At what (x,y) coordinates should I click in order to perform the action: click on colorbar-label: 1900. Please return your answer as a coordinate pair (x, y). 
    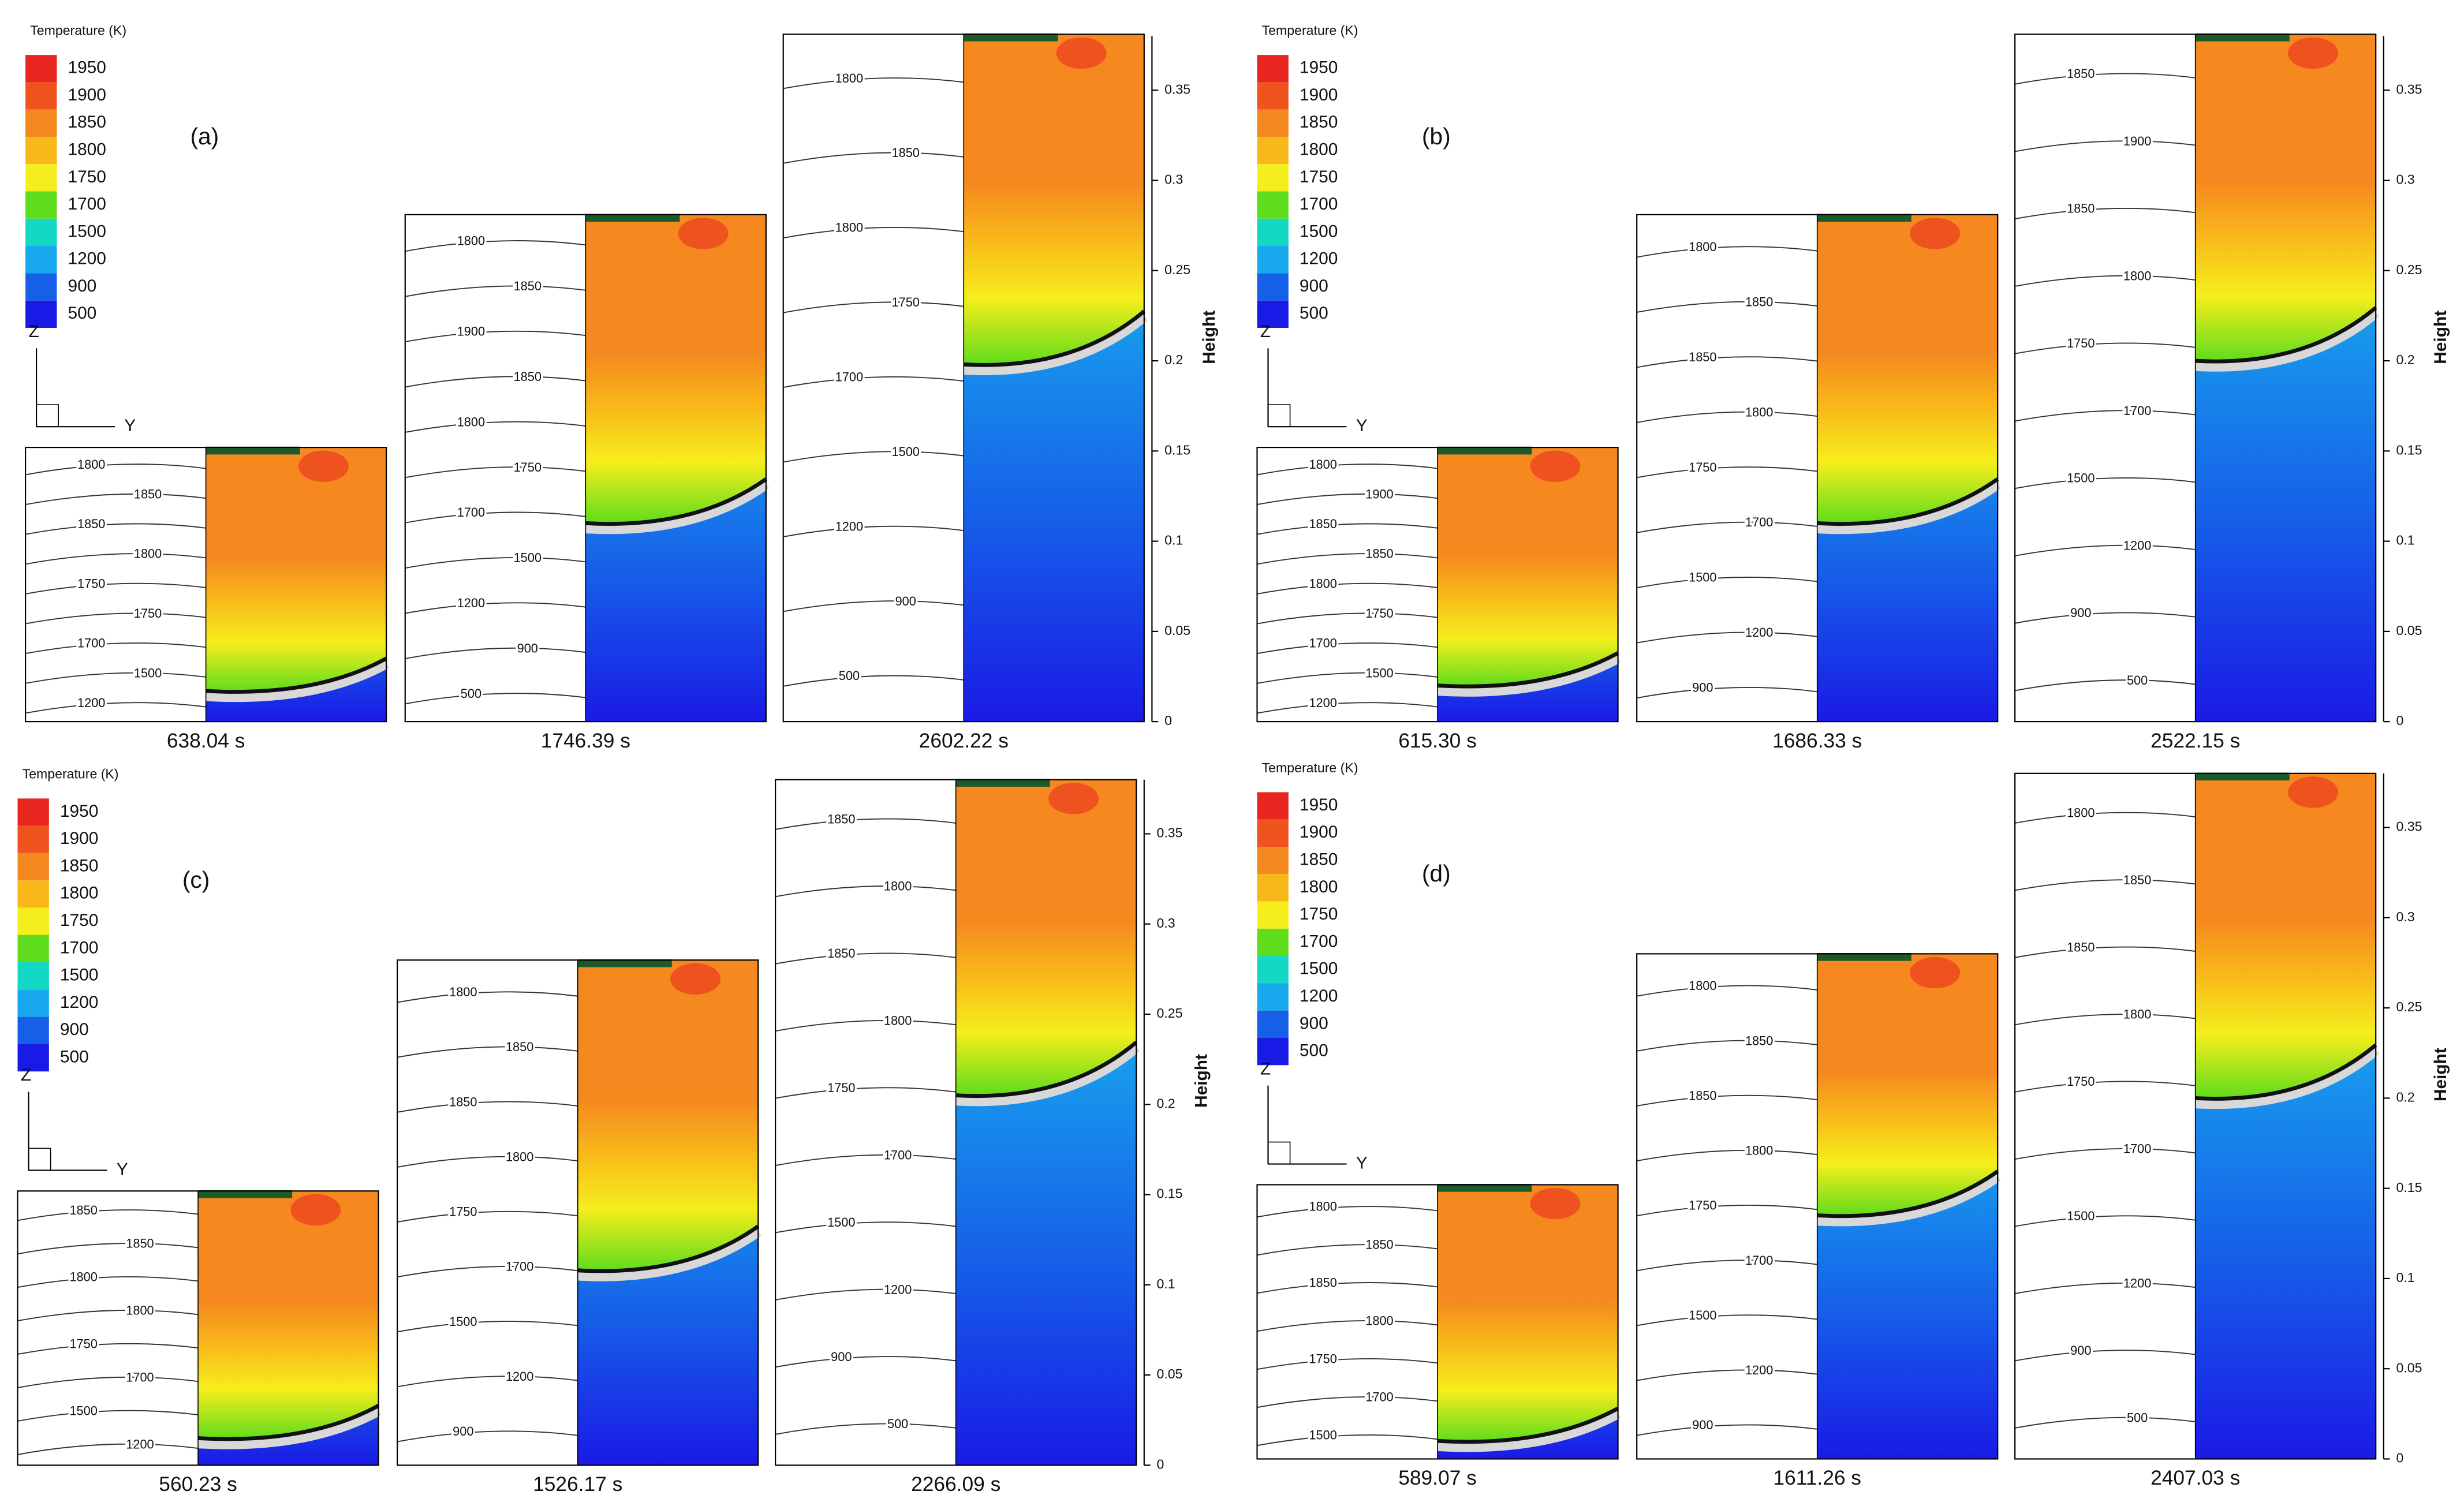
    Looking at the image, I should click on (79, 838).